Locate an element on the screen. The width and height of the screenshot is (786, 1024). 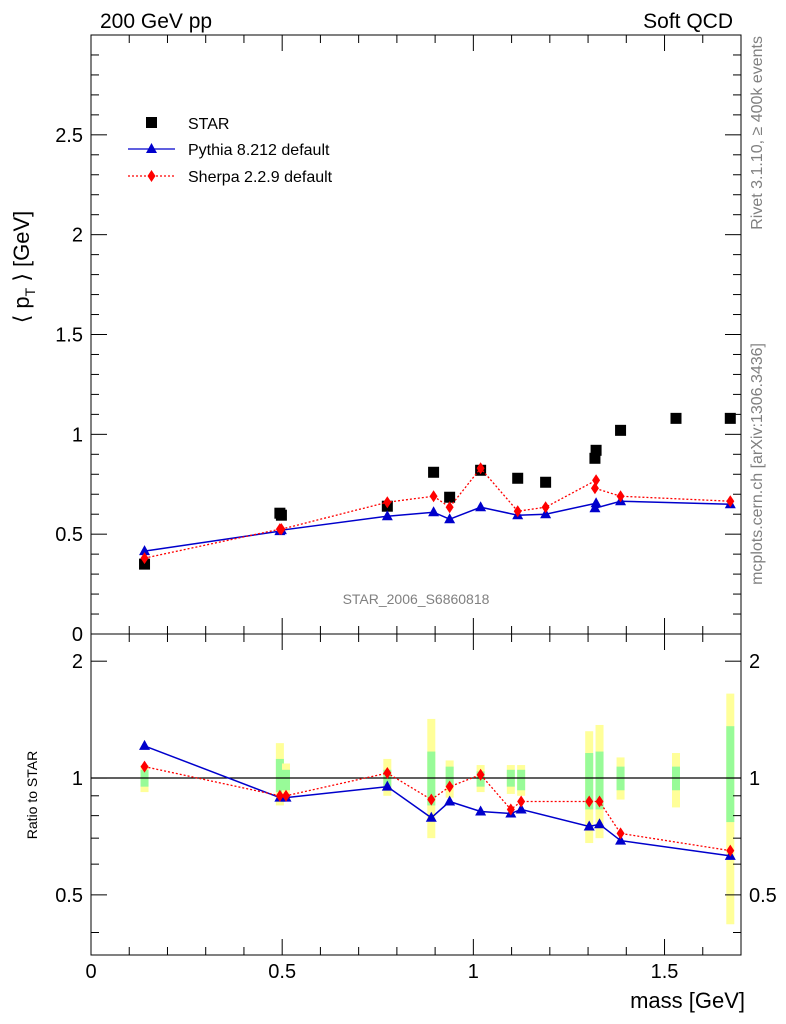
x-tick-label: 0 is located at coordinates (90, 972).